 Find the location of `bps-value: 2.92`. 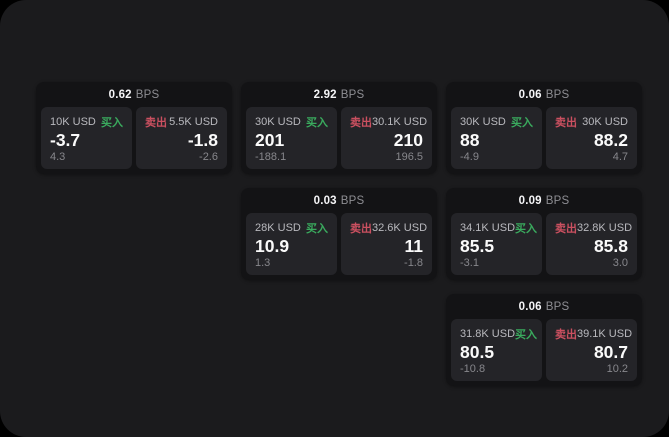

bps-value: 2.92 is located at coordinates (325, 94).